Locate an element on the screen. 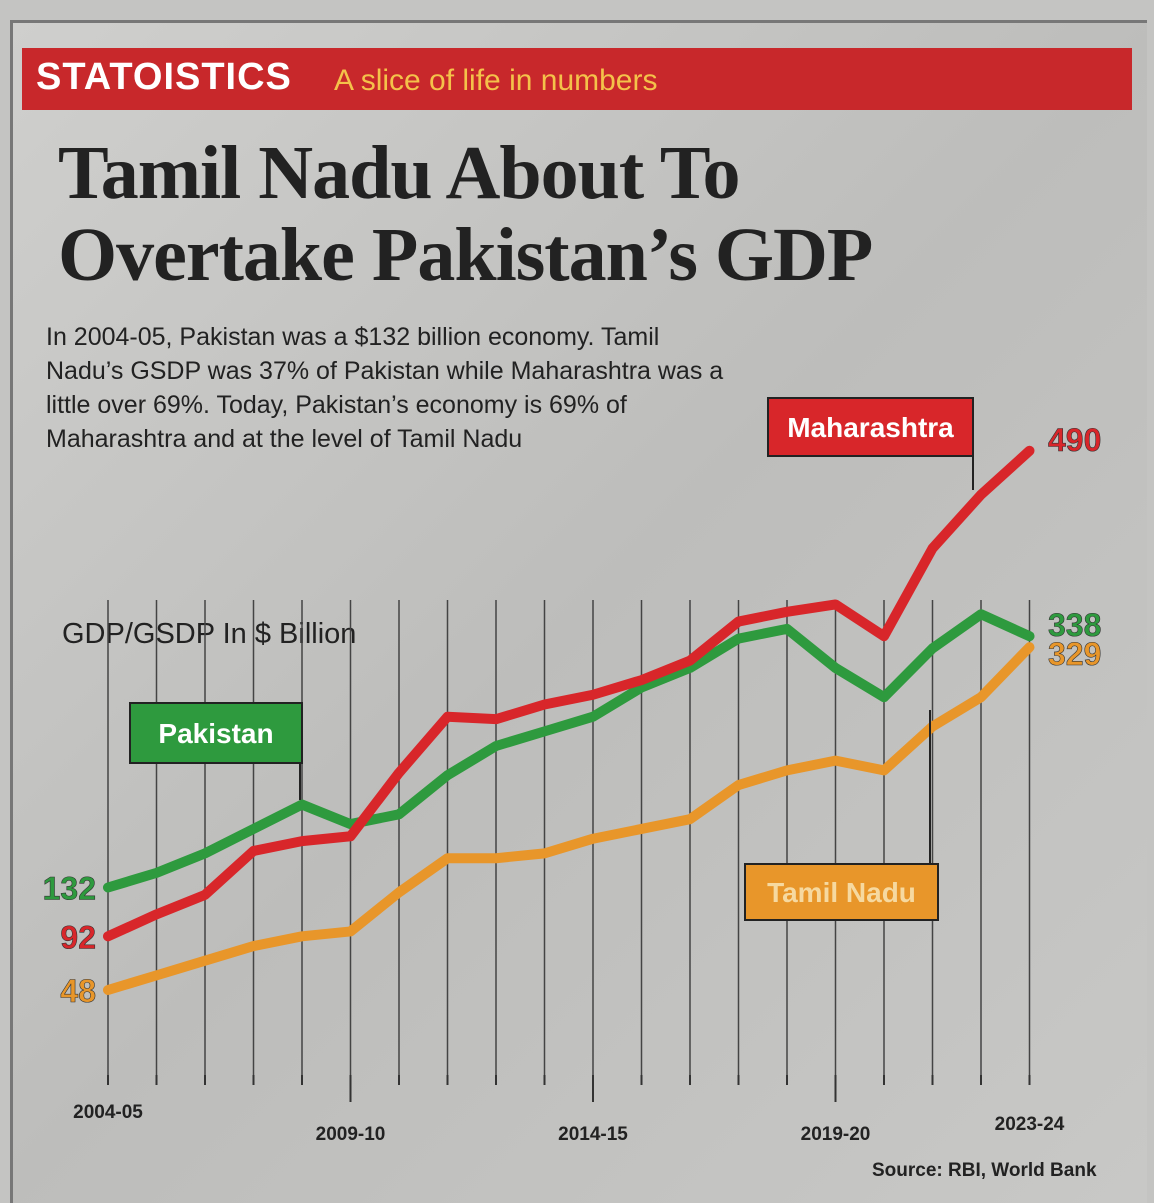  x-tick-label: 2004-05 is located at coordinates (108, 1112).